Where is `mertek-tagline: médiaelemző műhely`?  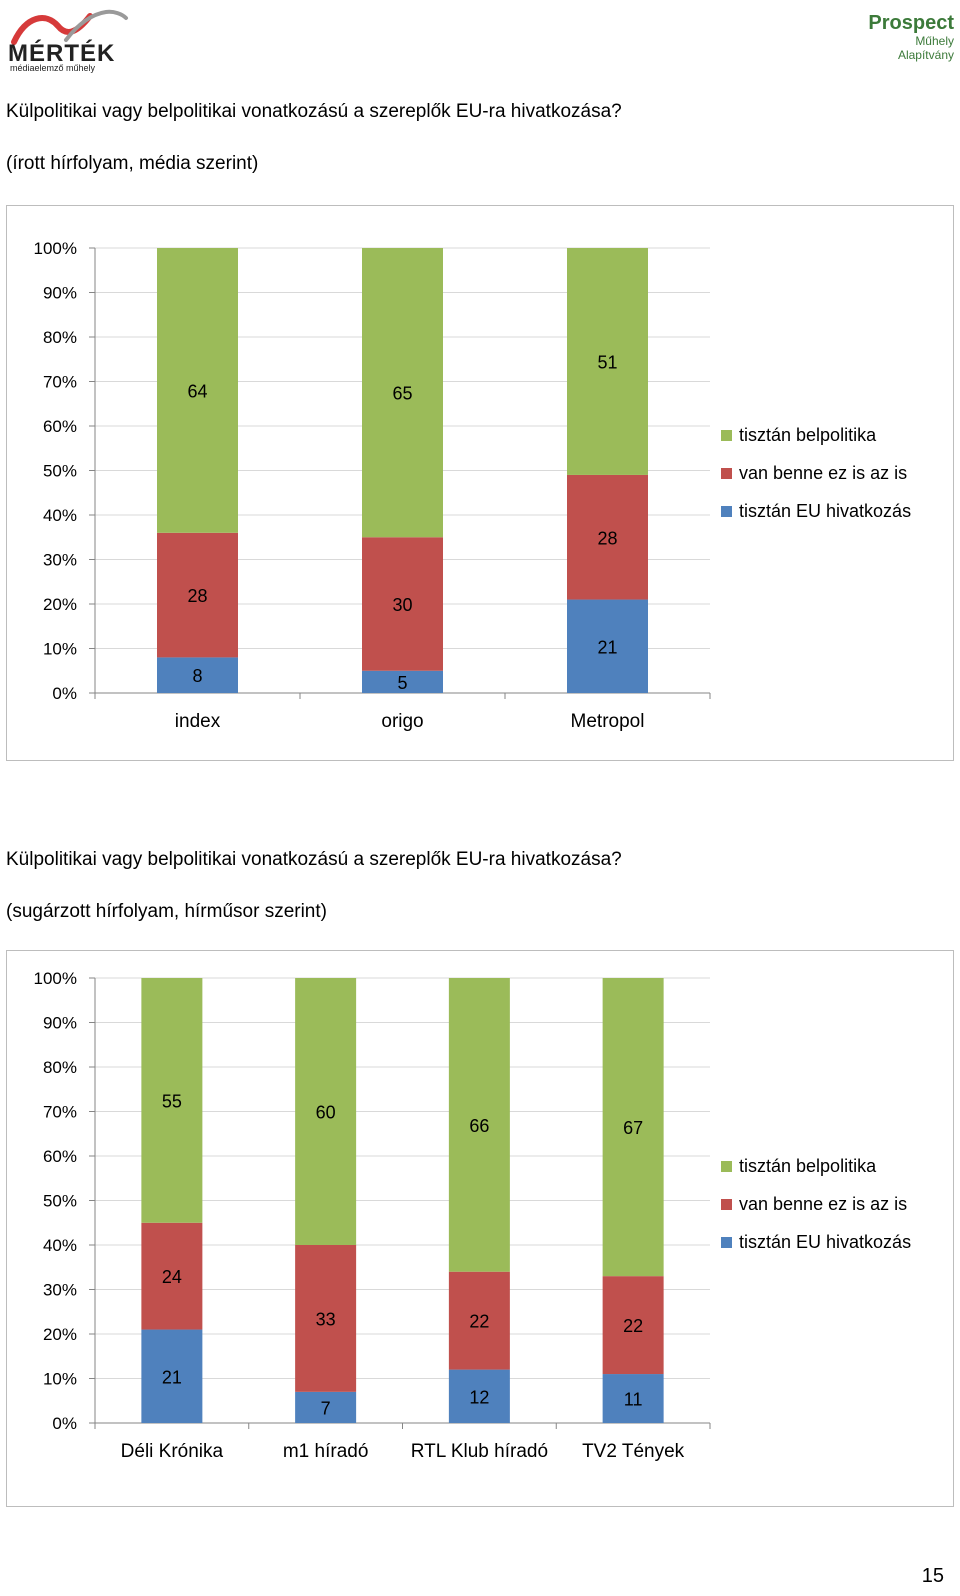 mertek-tagline: médiaelemző műhely is located at coordinates (53, 68).